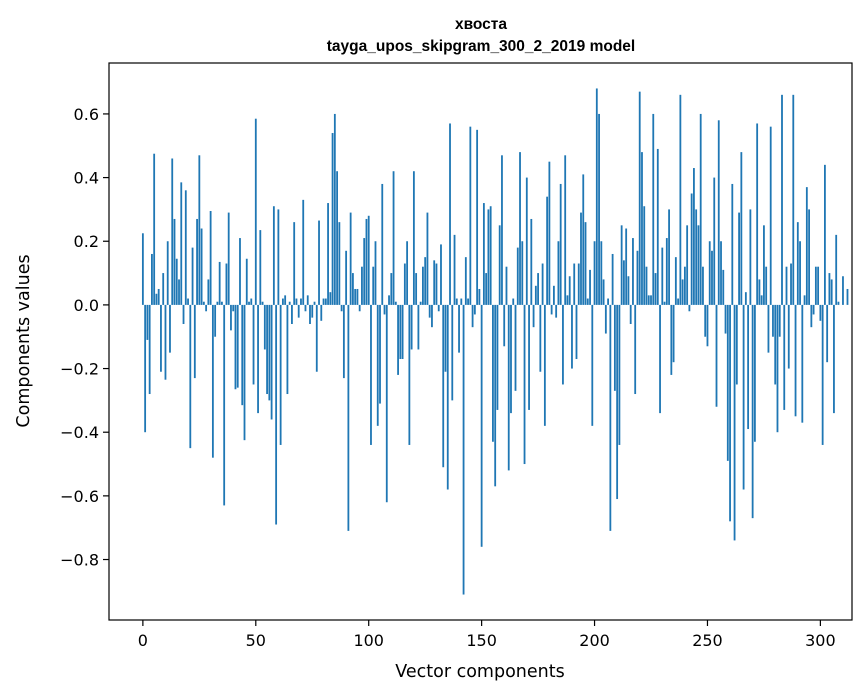 This screenshot has height=696, width=867. What do you see at coordinates (481, 24) in the screenshot?
I see `chart-title-line1: хвоста` at bounding box center [481, 24].